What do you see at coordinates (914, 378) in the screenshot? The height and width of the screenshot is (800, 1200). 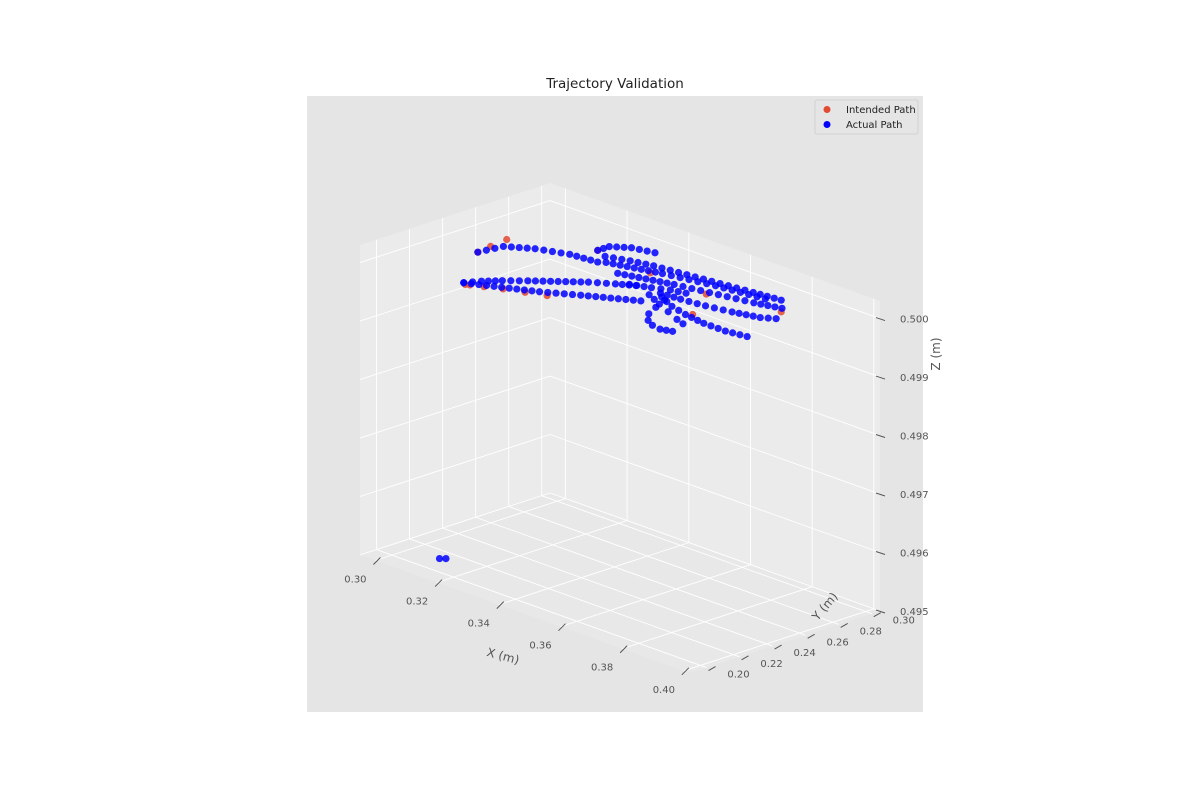 I see `z-tick-label: 0.499` at bounding box center [914, 378].